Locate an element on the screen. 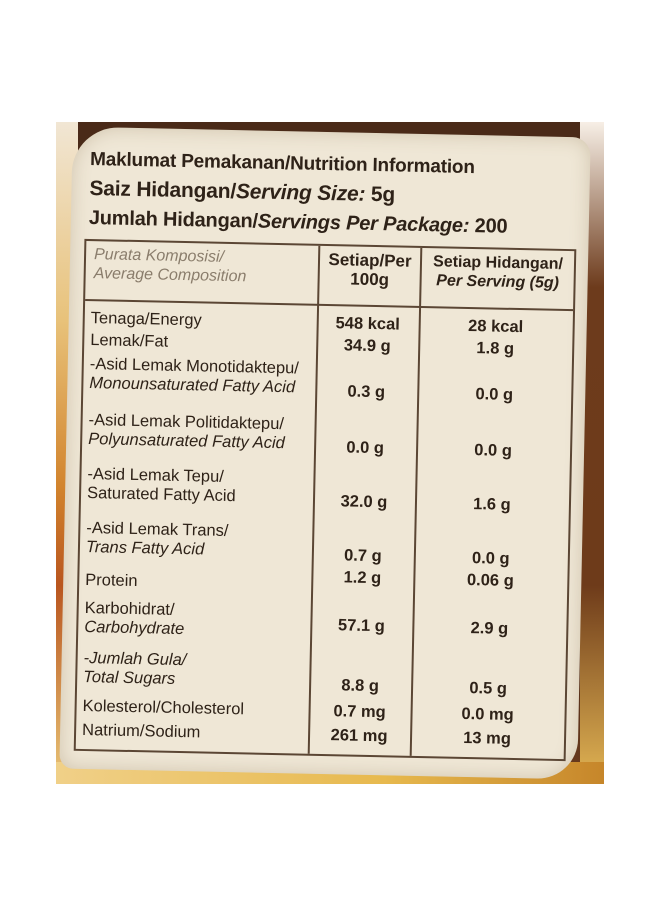 The height and width of the screenshot is (904, 660). serving-size-label-en: Serving Size: is located at coordinates (300, 193).